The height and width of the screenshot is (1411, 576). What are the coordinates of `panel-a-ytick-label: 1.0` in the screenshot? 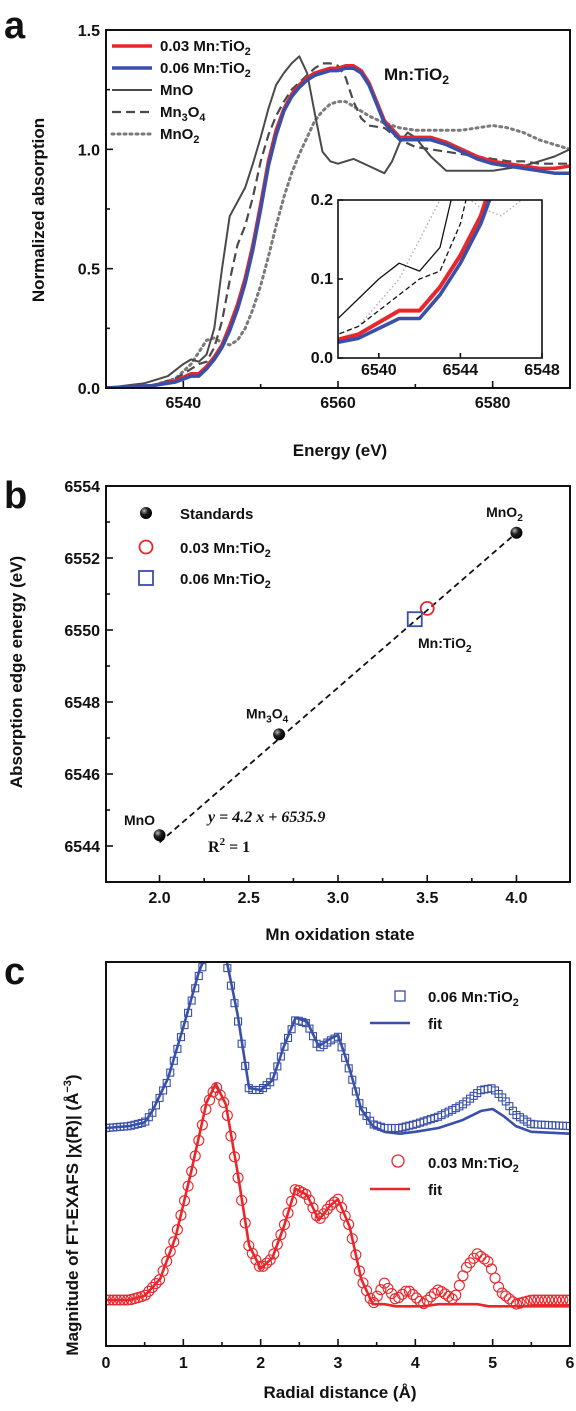 It's located at (89, 150).